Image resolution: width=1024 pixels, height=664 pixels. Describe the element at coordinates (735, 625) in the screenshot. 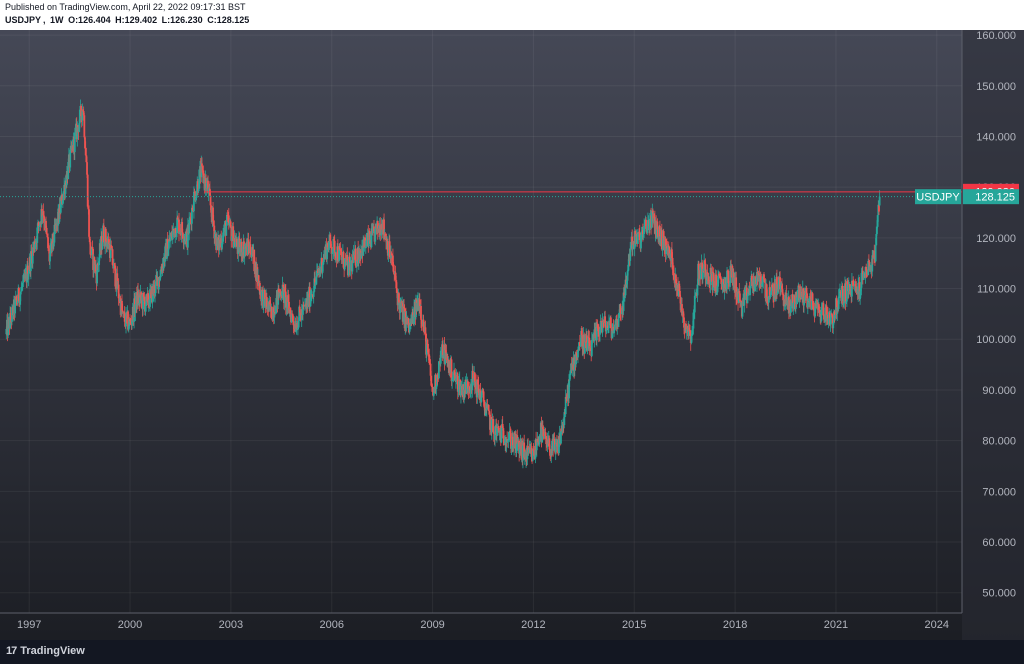

I see `x-tick-label: 2018` at that location.